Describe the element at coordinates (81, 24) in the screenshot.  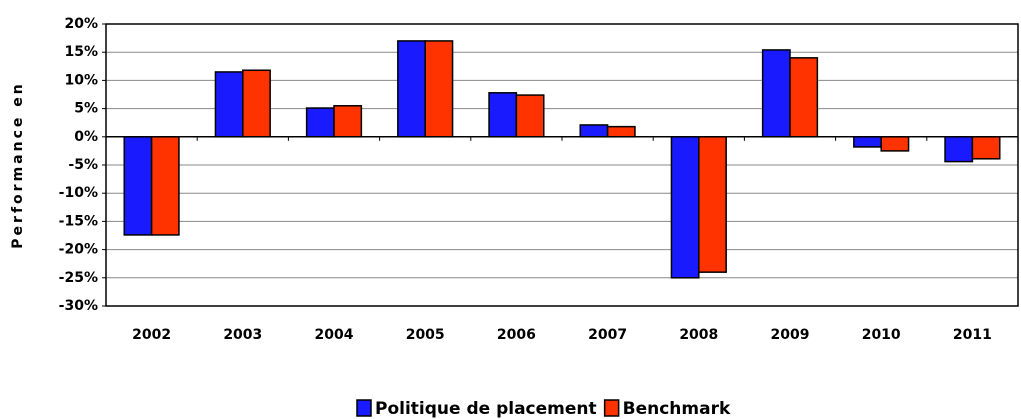
I see `y-tick-label: 20%` at that location.